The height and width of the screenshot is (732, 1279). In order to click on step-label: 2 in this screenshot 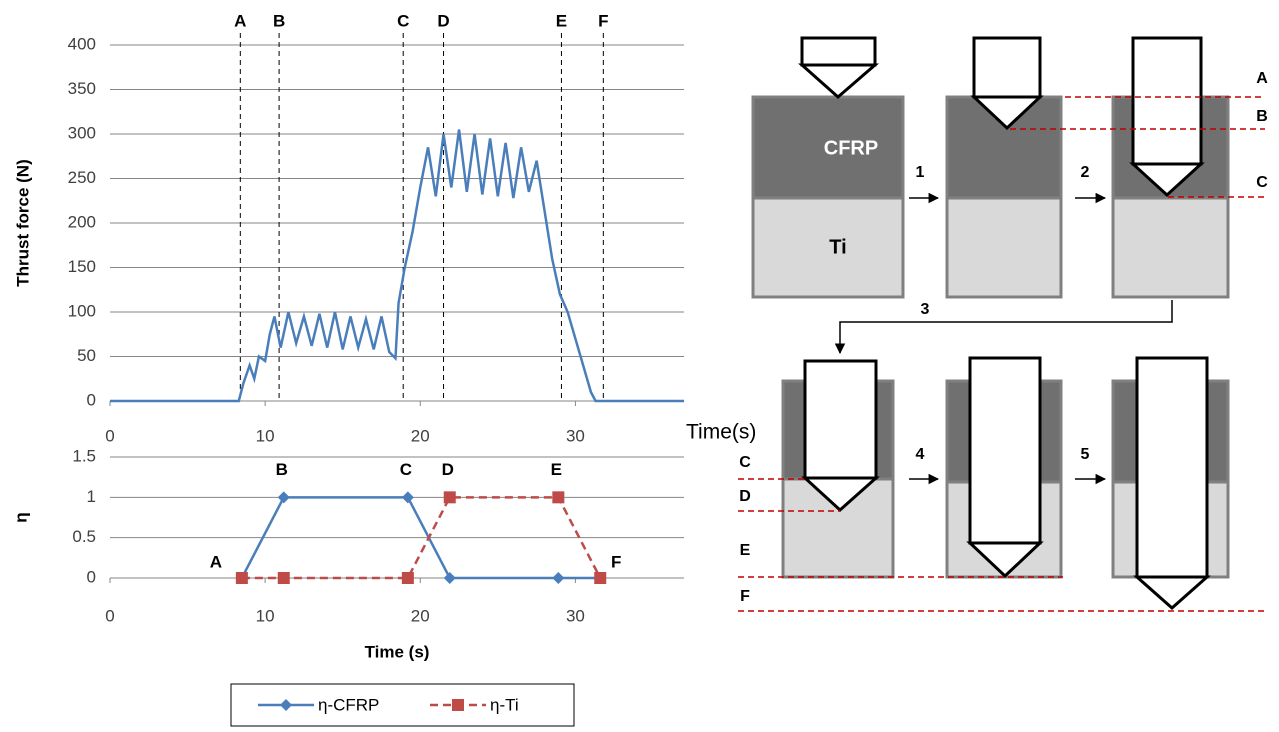, I will do `click(1085, 172)`.